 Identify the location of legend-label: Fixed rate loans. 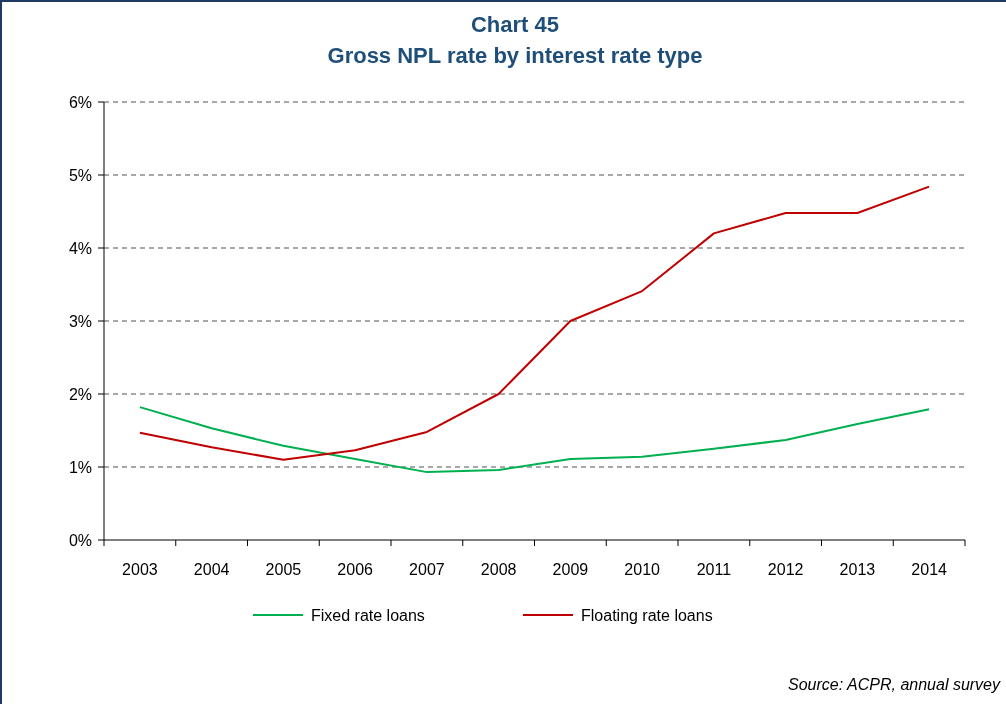
(368, 615).